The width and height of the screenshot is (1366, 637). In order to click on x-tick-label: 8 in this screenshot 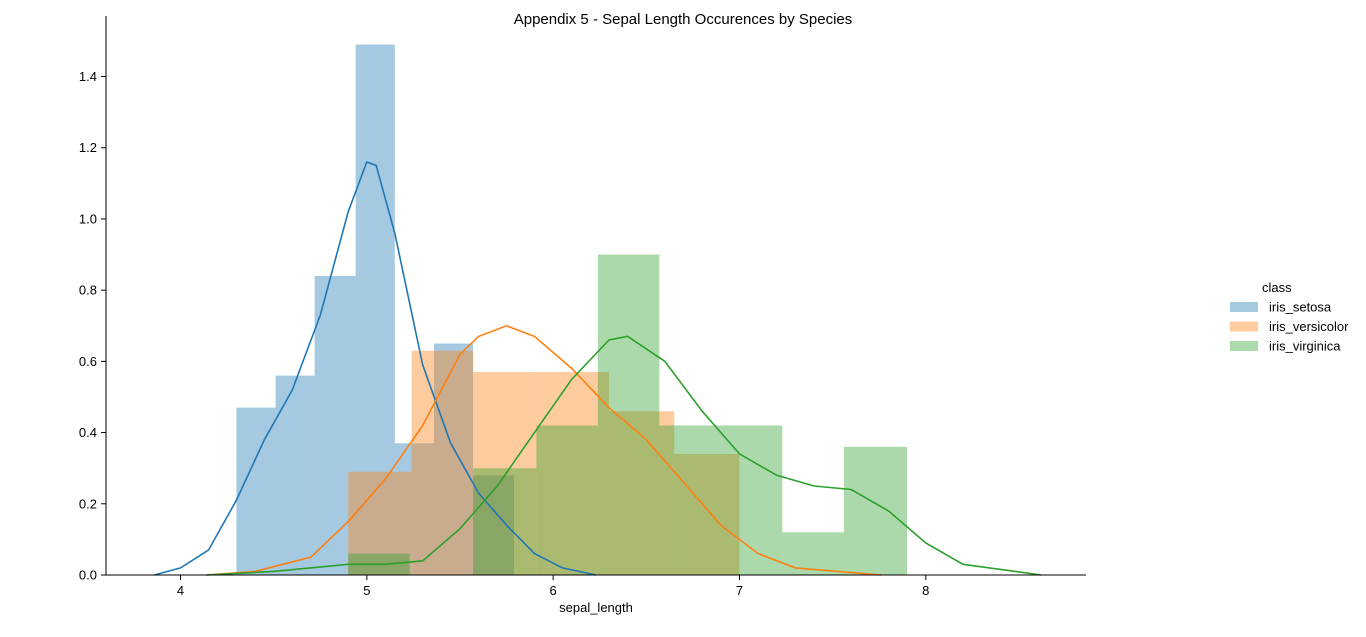, I will do `click(925, 590)`.